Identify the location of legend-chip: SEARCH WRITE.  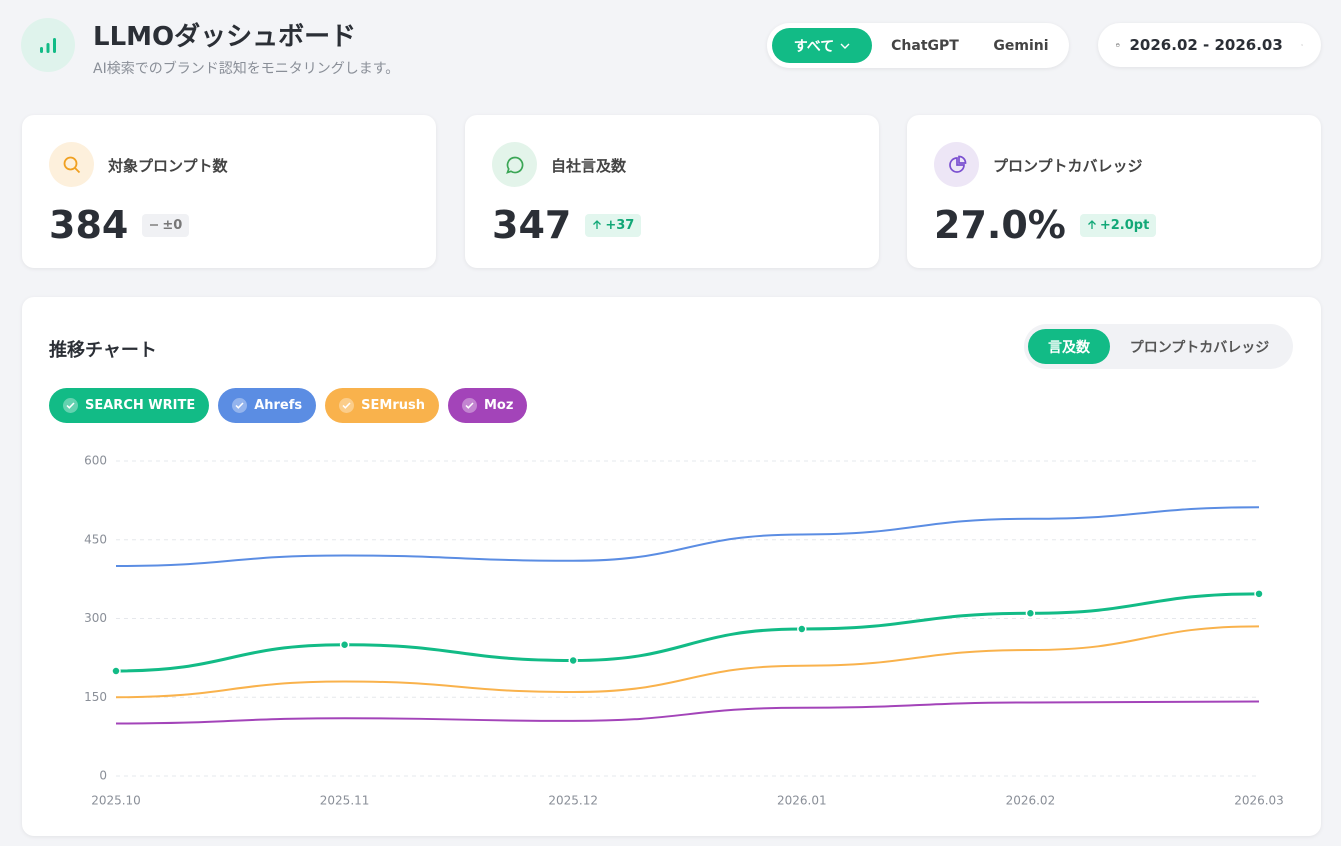
(129, 405).